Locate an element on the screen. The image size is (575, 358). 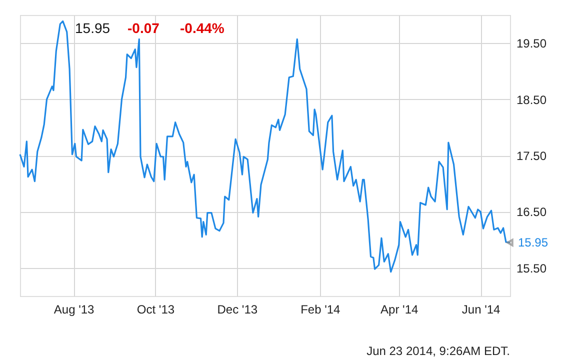
y-tick-label: 17.50 is located at coordinates (531, 156).